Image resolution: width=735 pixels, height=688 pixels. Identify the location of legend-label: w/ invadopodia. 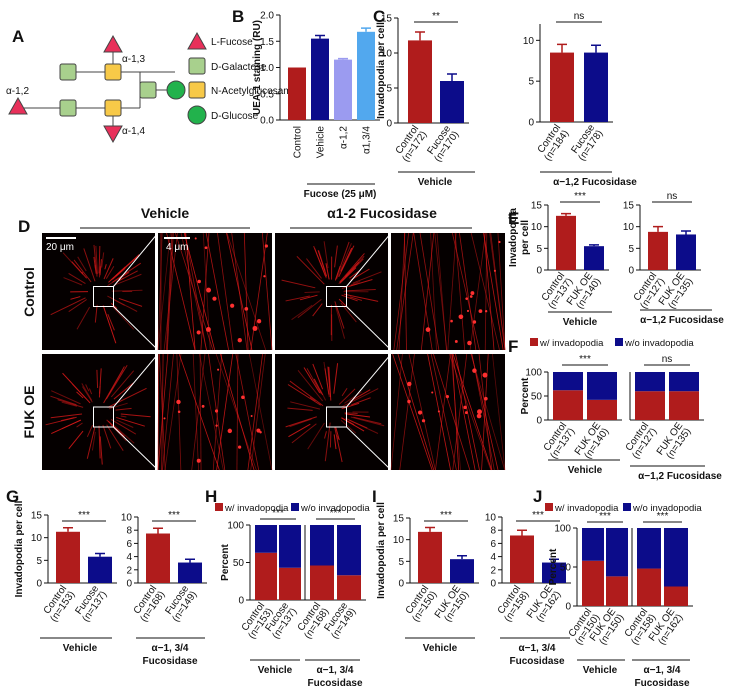
(586, 508).